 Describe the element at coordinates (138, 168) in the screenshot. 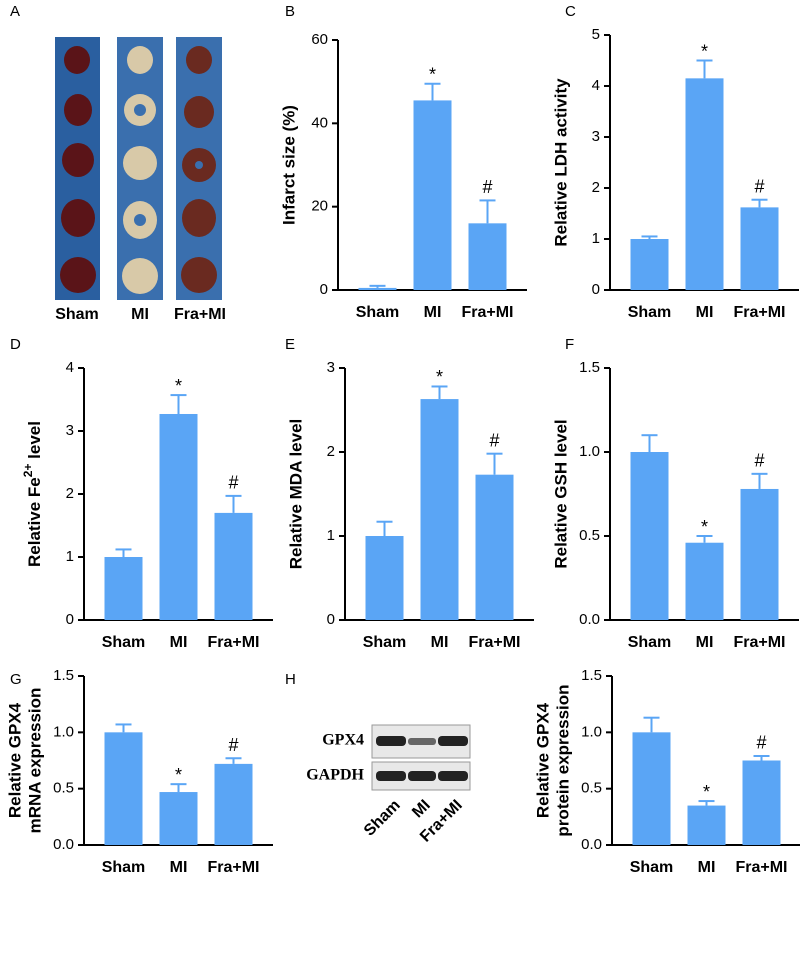

I see `tissue-photo` at that location.